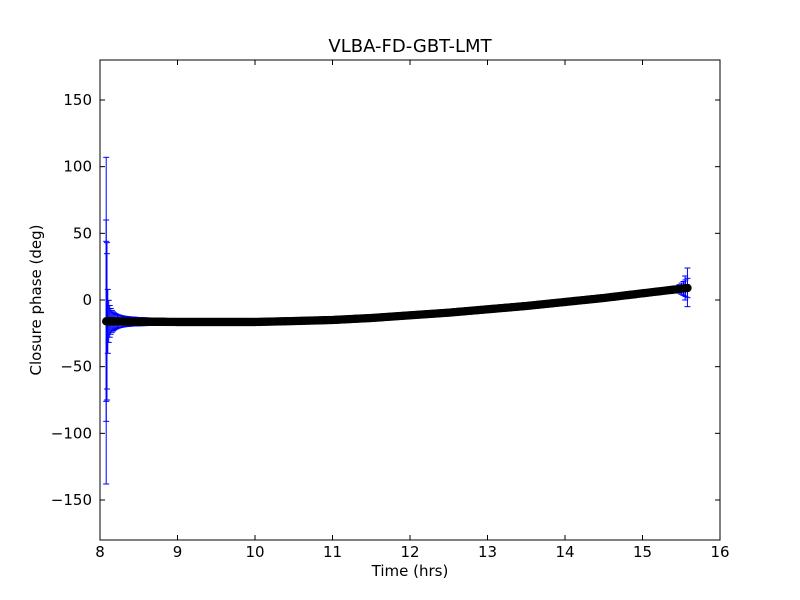 The image size is (800, 600). I want to click on y-tick-label: 0, so click(87, 300).